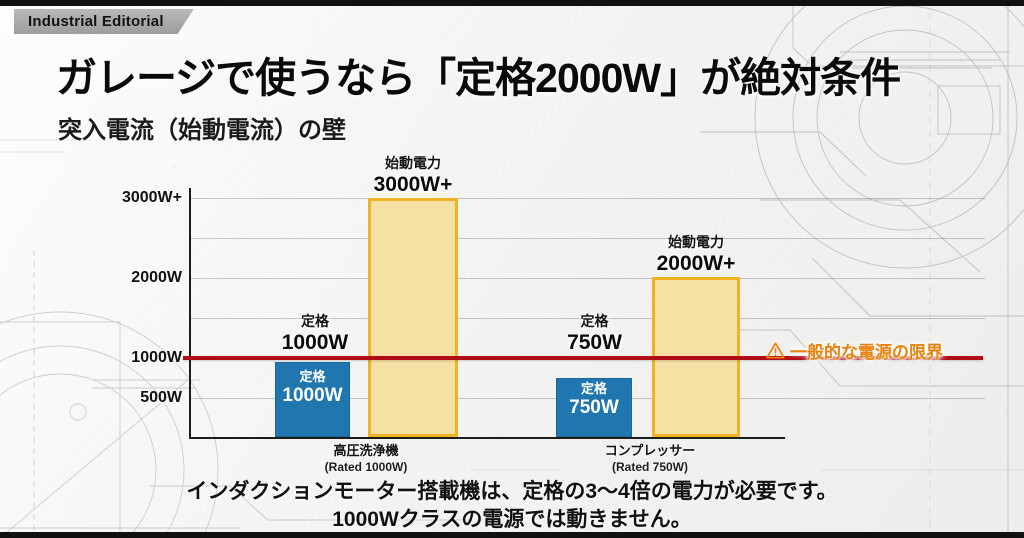 The image size is (1024, 538). What do you see at coordinates (315, 321) in the screenshot?
I see `bar-label-group1-rated-prefix: 定格` at bounding box center [315, 321].